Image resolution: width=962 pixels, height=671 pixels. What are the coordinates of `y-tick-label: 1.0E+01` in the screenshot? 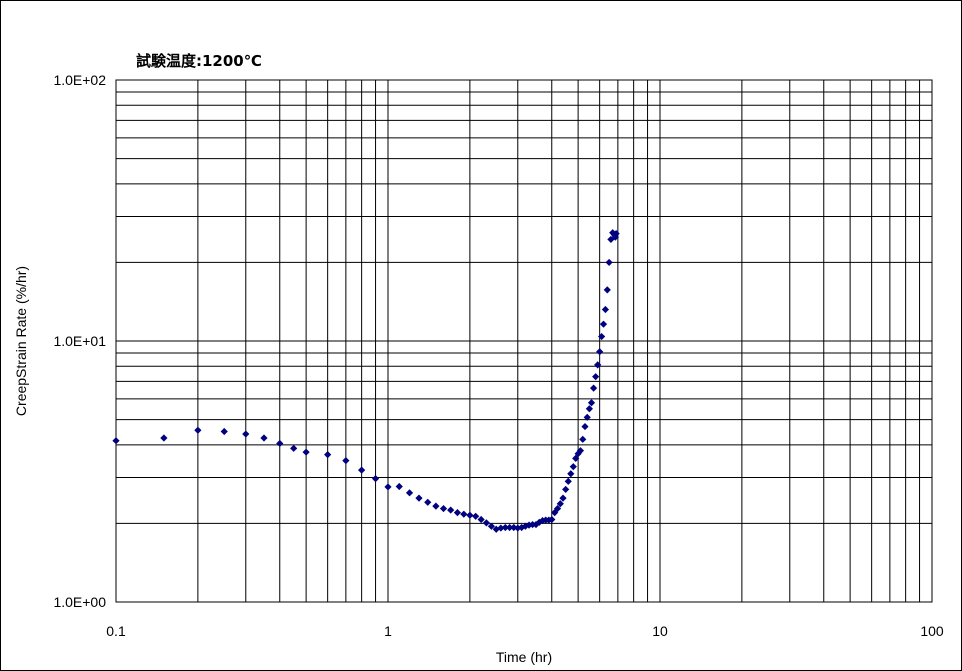 It's located at (79, 341).